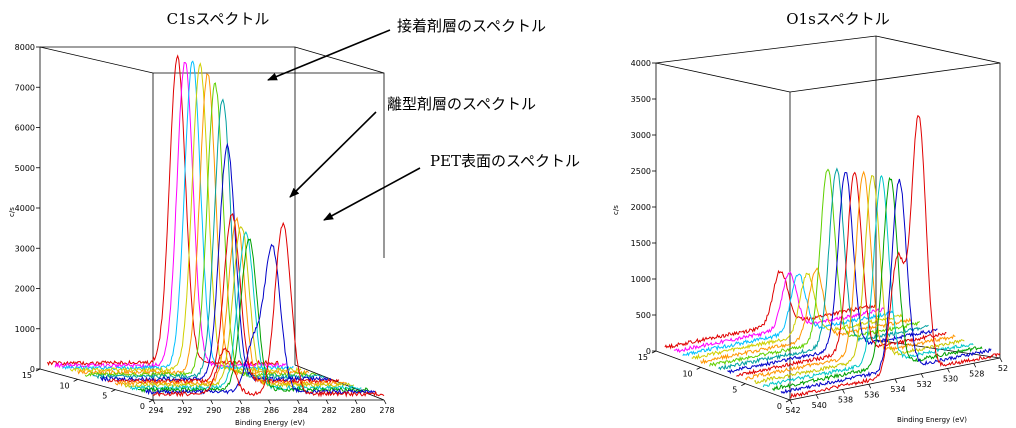 The height and width of the screenshot is (428, 1016). I want to click on o1s-x-axis: 542 540 538 536 534 532 530 528 52, so click(896, 386).